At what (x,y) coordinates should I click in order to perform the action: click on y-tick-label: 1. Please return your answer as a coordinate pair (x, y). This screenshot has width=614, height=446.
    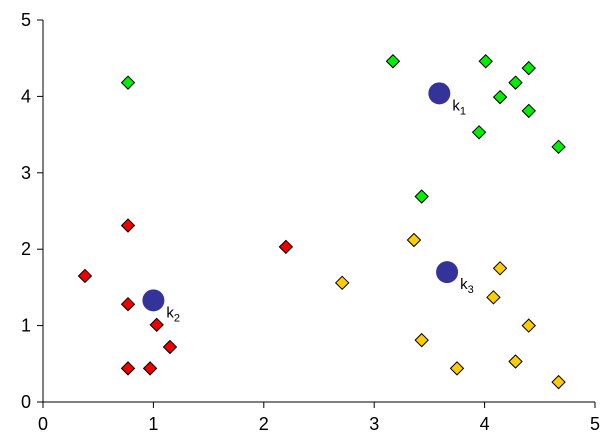
    Looking at the image, I should click on (26, 326).